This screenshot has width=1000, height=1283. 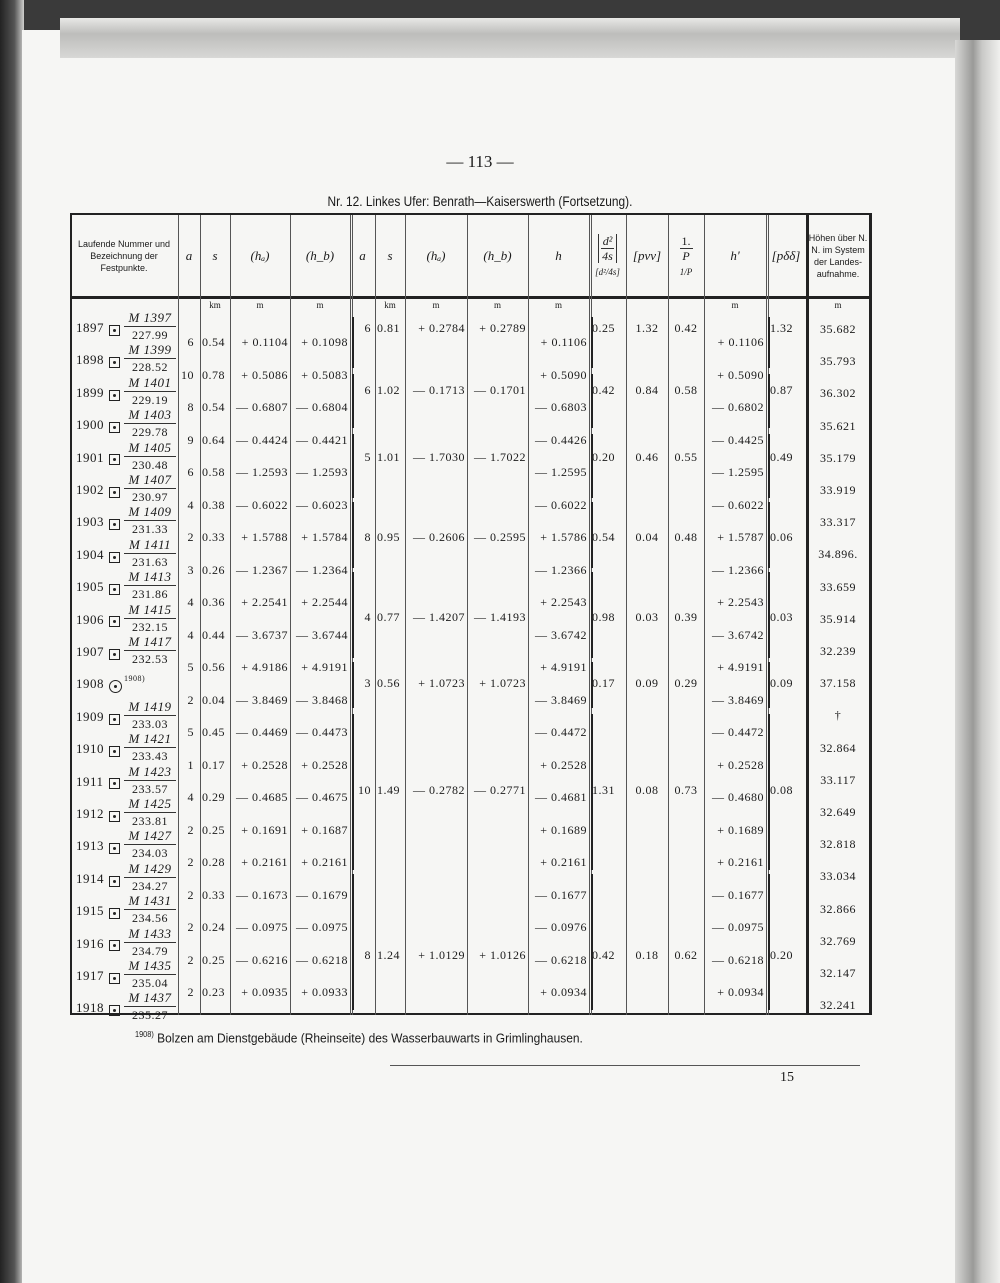 What do you see at coordinates (264, 992) in the screenshot?
I see `section-ha: + 0.0935` at bounding box center [264, 992].